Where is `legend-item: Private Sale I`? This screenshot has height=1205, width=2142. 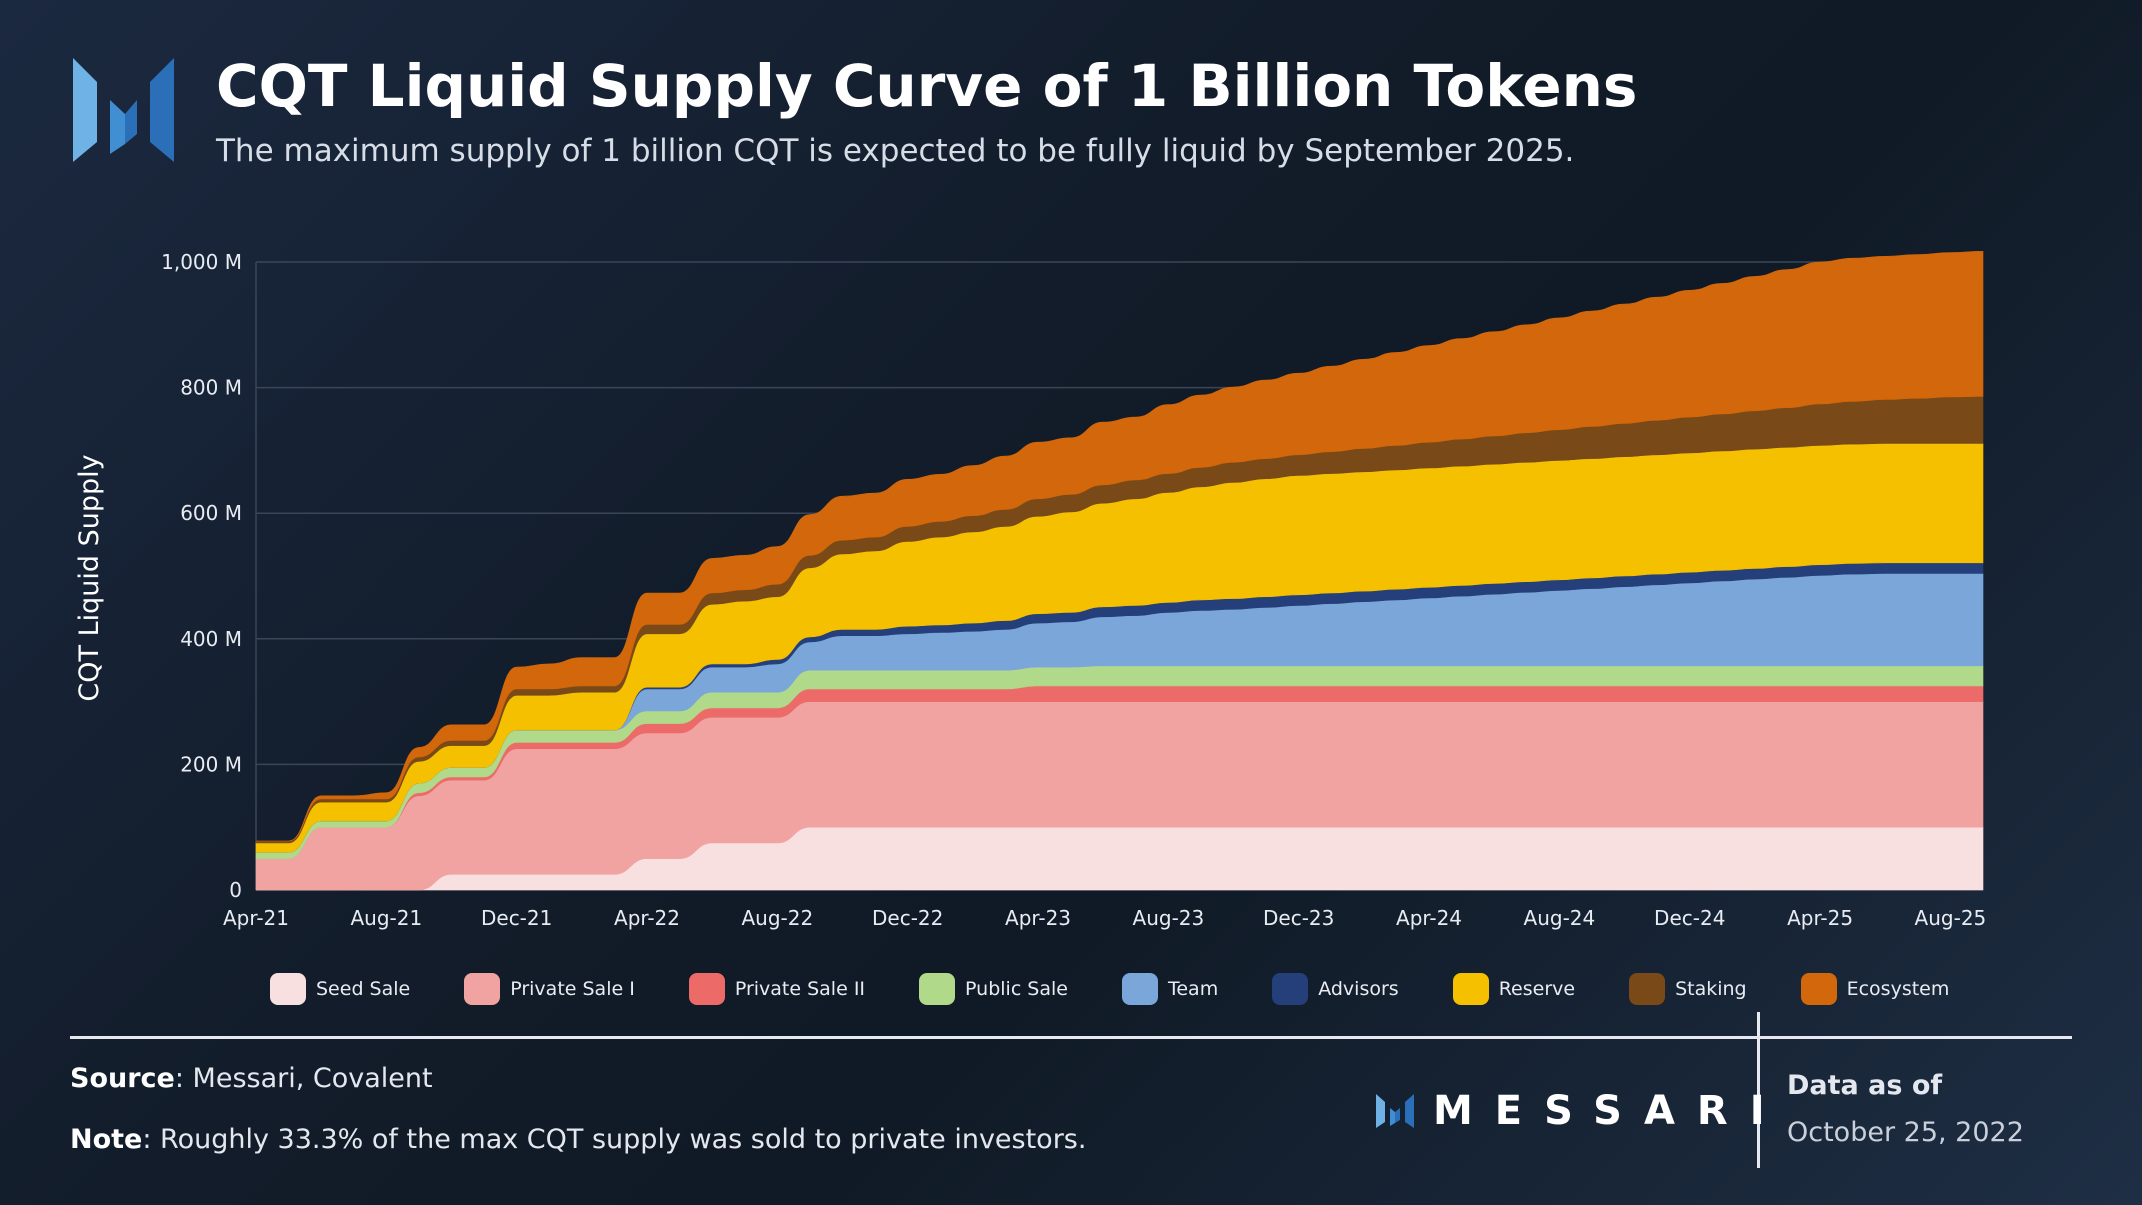
legend-item: Private Sale I is located at coordinates (549, 989).